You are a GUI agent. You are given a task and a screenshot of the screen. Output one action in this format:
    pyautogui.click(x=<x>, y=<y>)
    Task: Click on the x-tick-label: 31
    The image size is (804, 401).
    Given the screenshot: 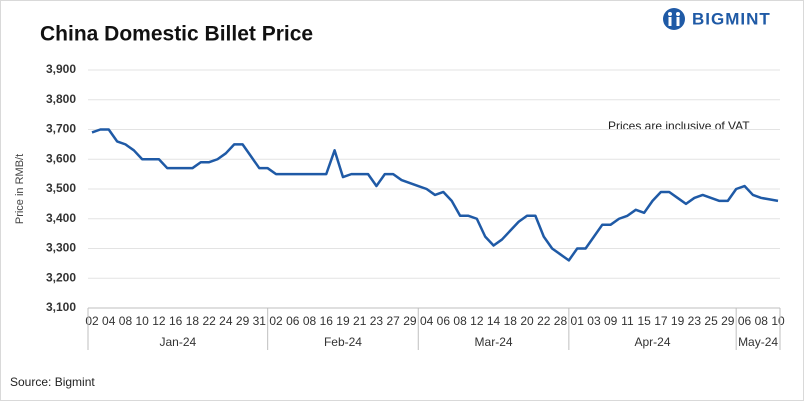 What is the action you would take?
    pyautogui.click(x=260, y=321)
    